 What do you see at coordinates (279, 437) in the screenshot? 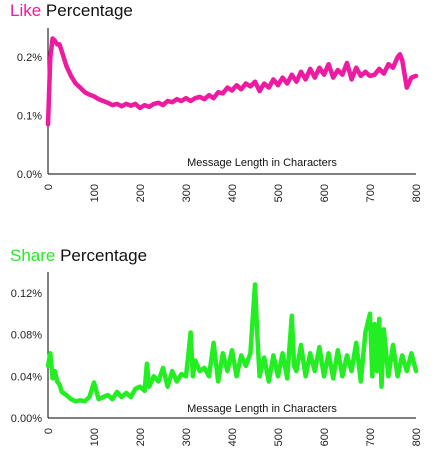
I see `share-x-tick-label: 500` at bounding box center [279, 437].